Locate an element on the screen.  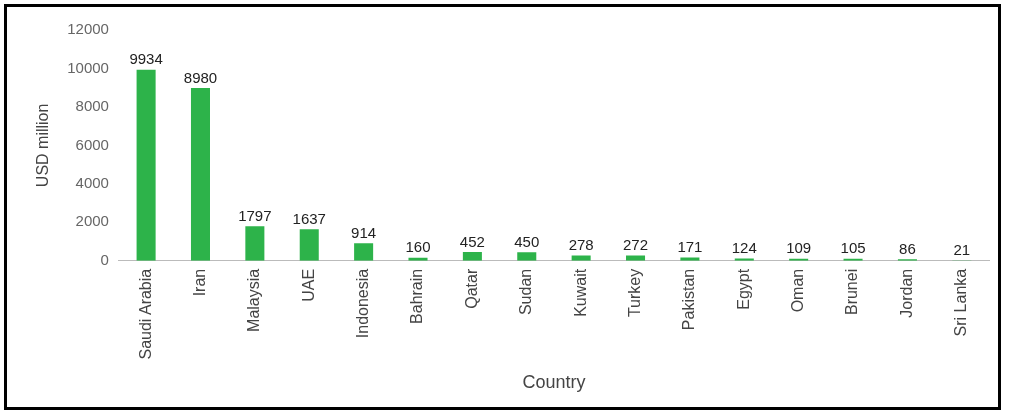
y-tick-label: 6000 is located at coordinates (92, 144).